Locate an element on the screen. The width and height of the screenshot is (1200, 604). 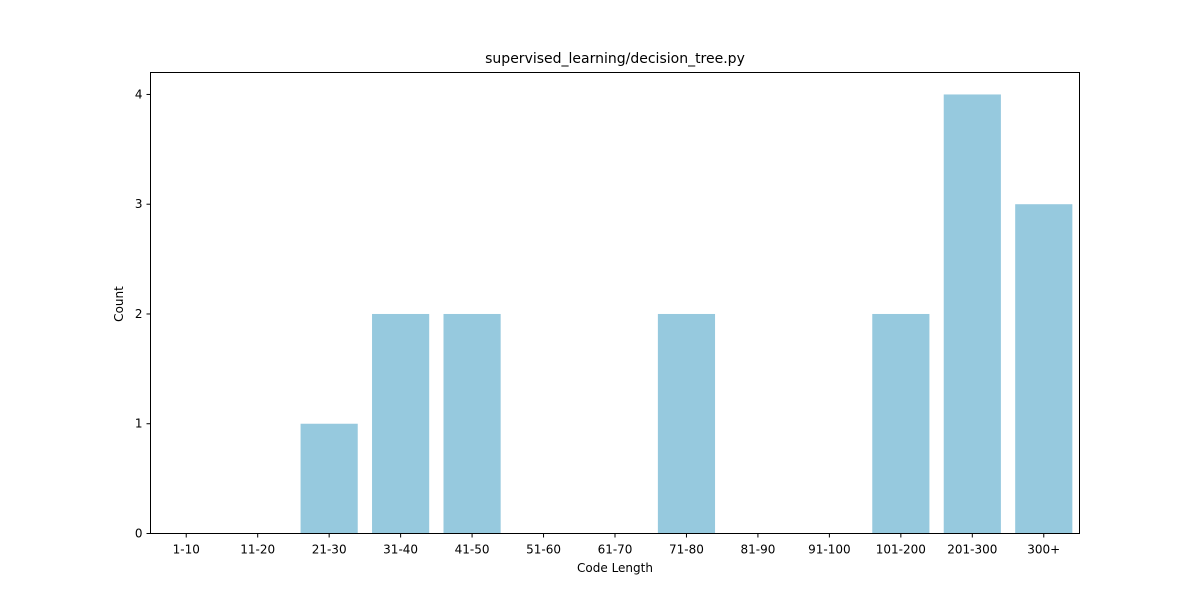
x-tick-label: 31-40 is located at coordinates (400, 550).